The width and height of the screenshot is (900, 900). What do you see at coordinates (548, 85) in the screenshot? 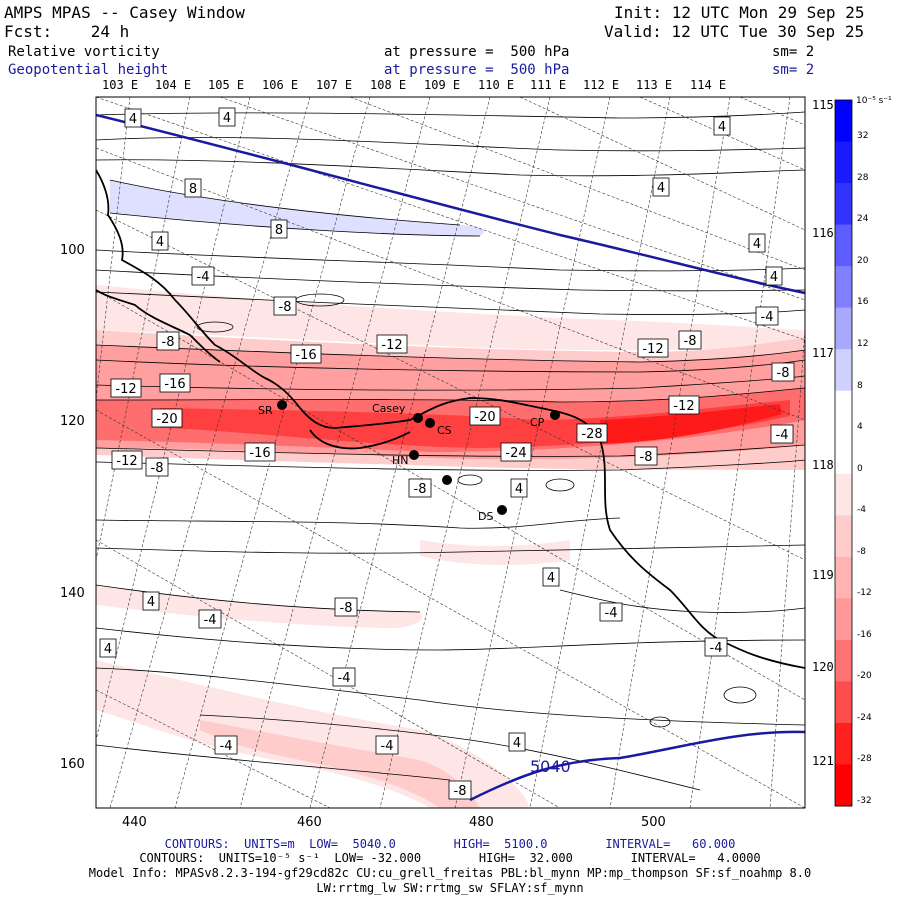
I see `lon-label: 111 E` at bounding box center [548, 85].